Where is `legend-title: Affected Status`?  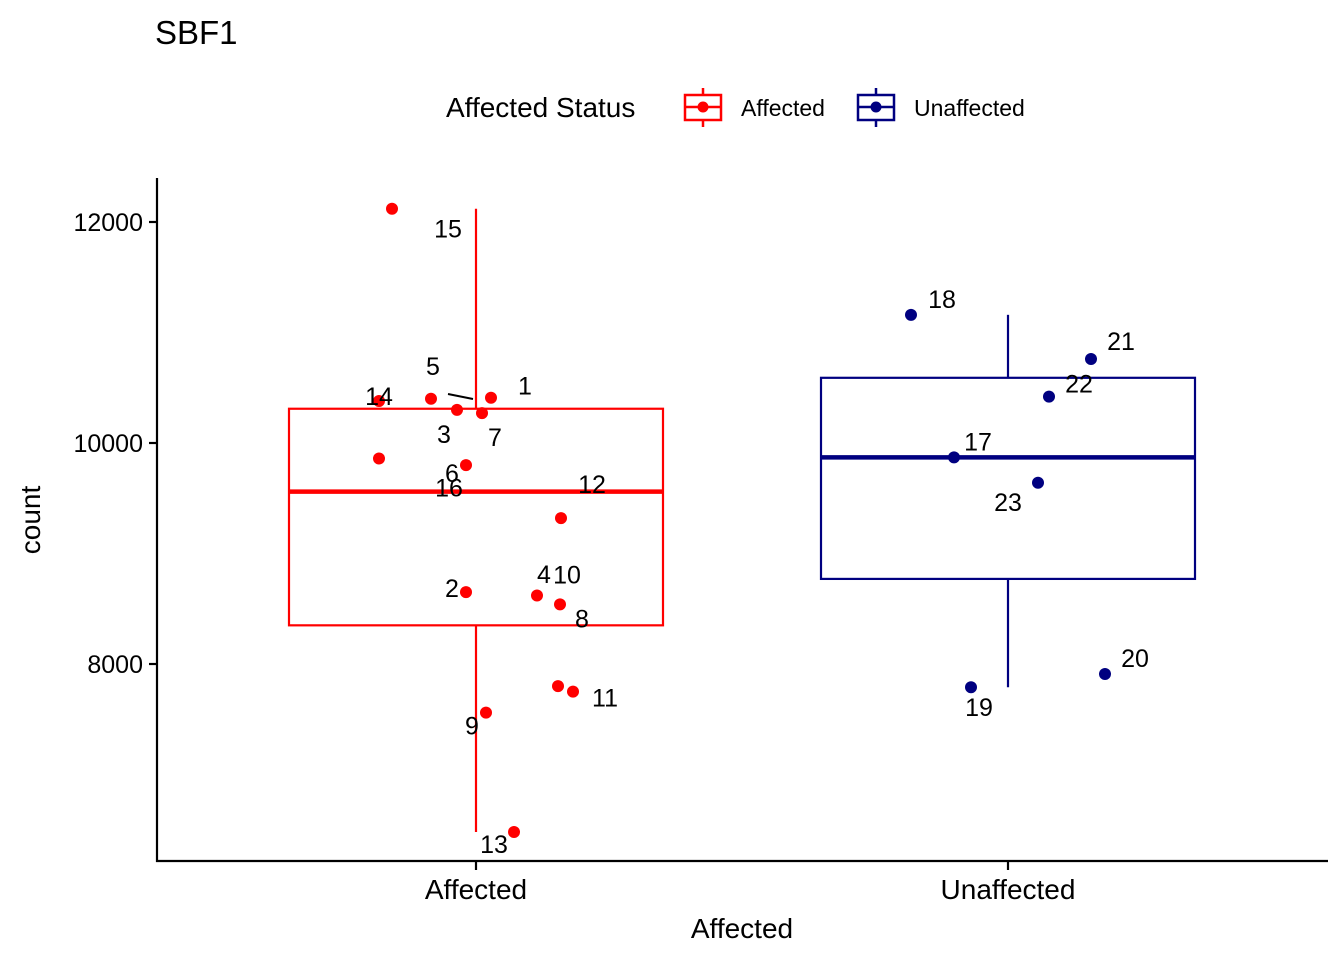
legend-title: Affected Status is located at coordinates (540, 107).